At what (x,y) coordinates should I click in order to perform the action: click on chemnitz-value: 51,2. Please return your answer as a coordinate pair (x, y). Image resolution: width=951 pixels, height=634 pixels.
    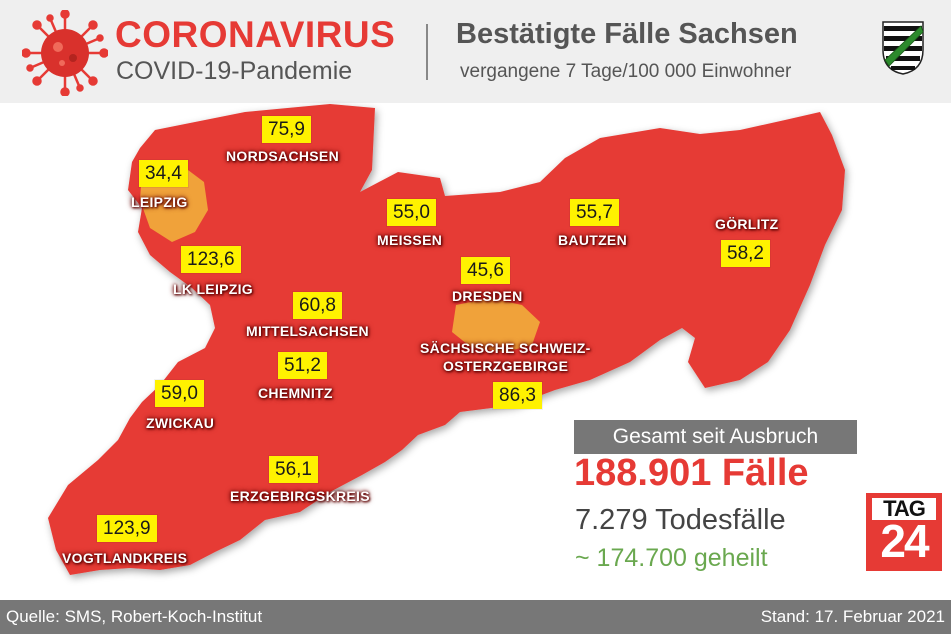
    Looking at the image, I should click on (302, 365).